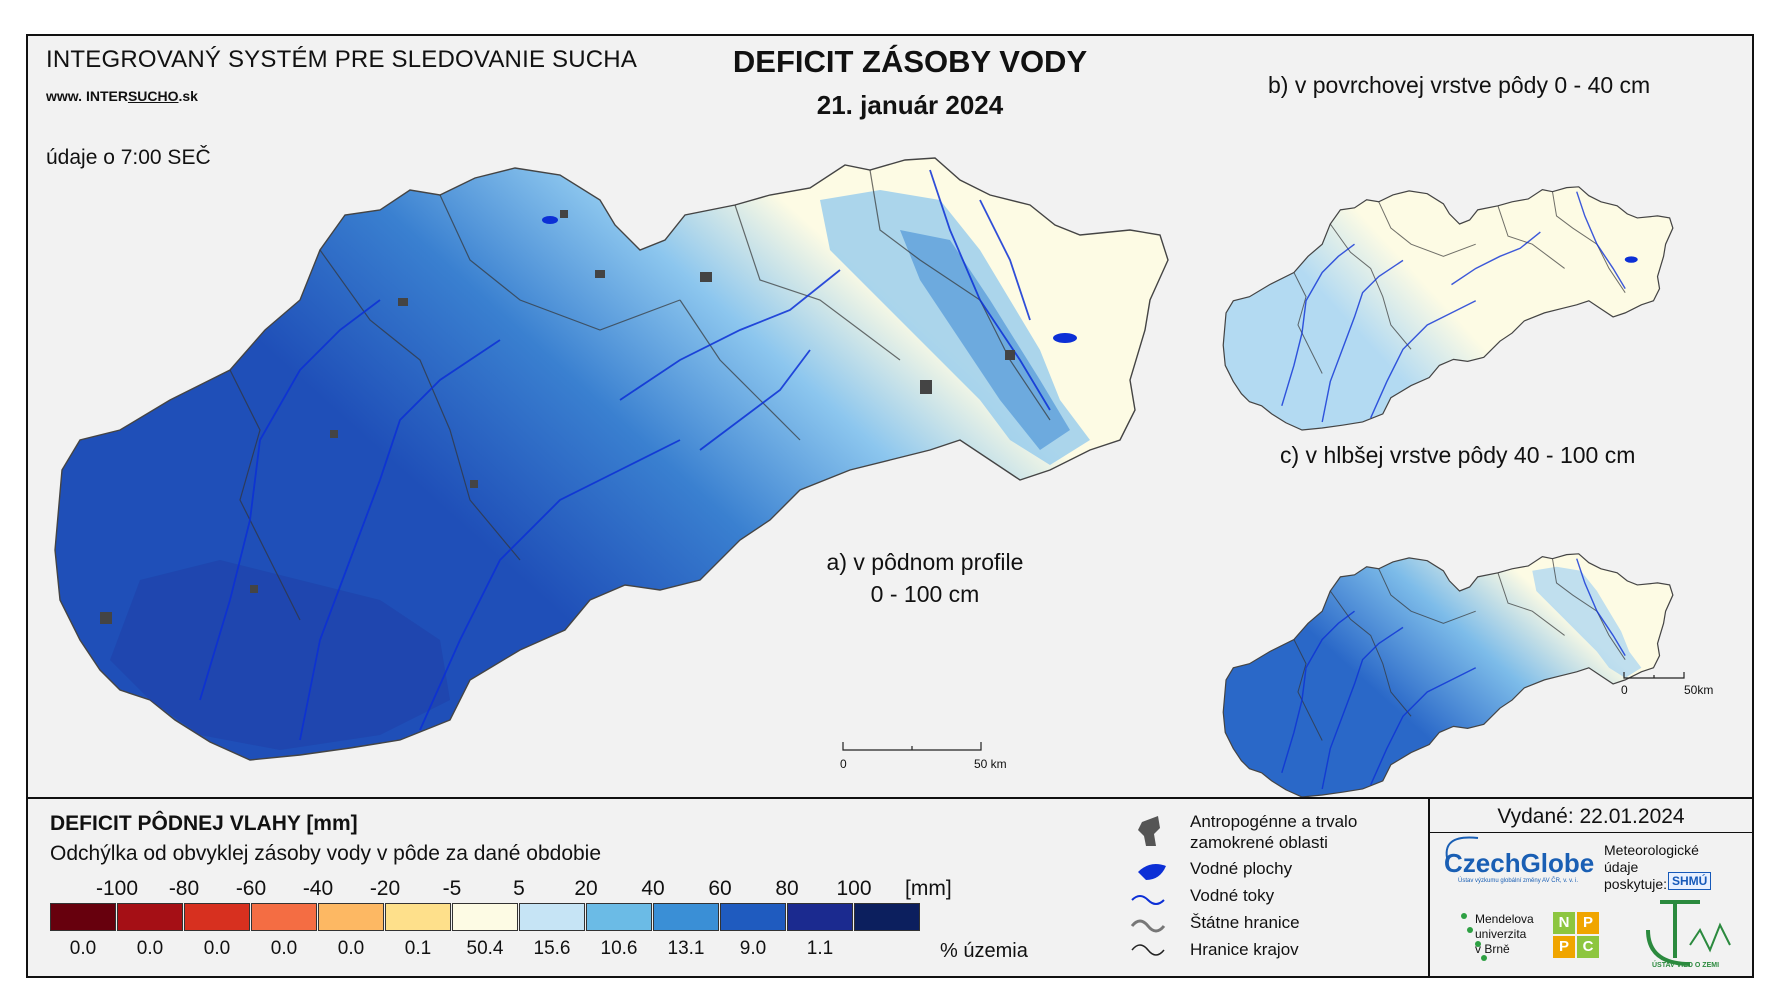 The height and width of the screenshot is (1003, 1772). Describe the element at coordinates (1152, 872) in the screenshot. I see `water-body-symbol` at that location.